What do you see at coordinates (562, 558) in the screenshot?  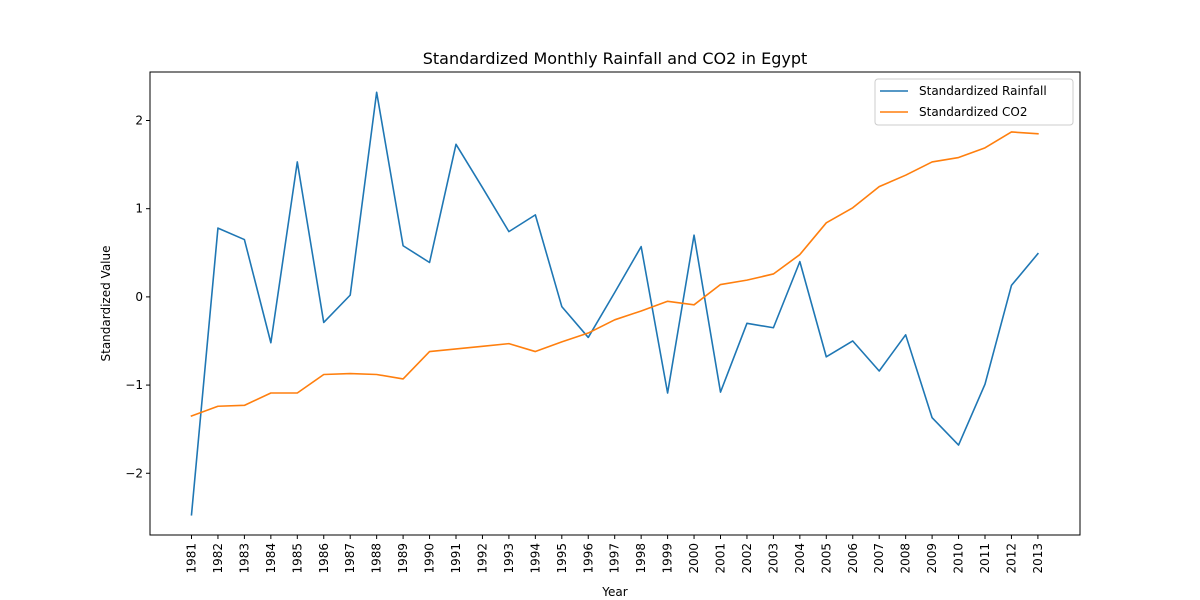 I see `x-tick-label: 1995` at bounding box center [562, 558].